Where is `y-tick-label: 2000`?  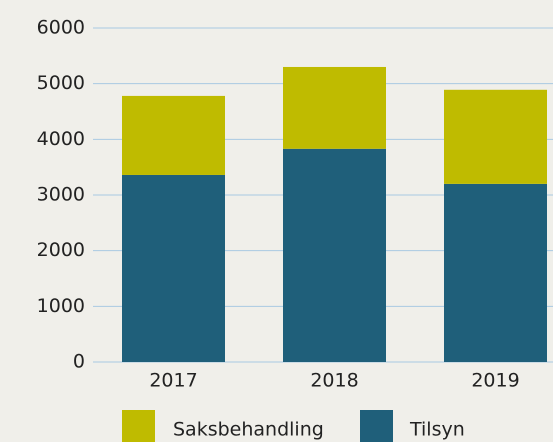
y-tick-label: 2000 is located at coordinates (61, 250).